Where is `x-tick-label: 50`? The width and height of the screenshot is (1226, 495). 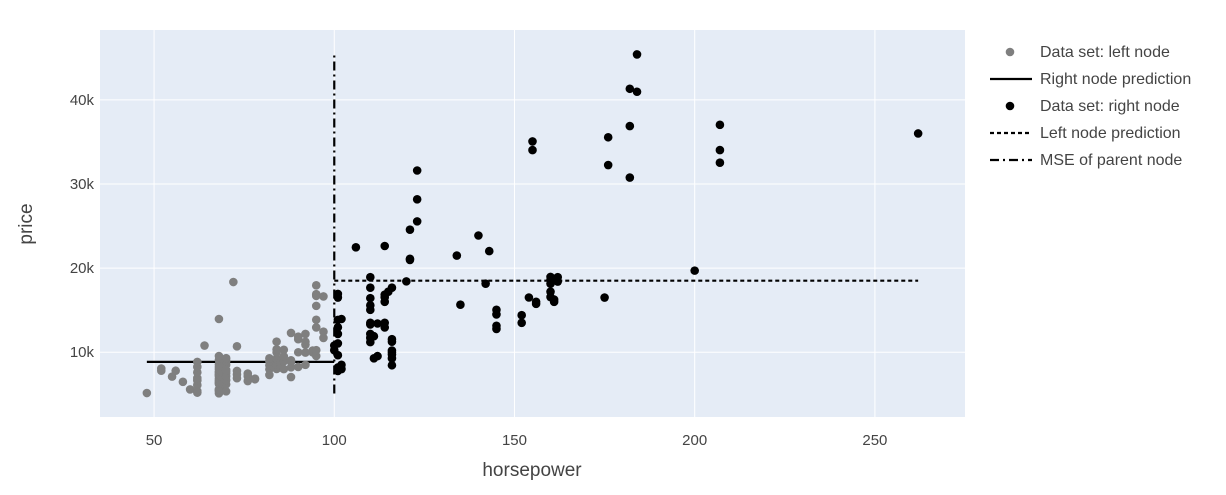
x-tick-label: 50 is located at coordinates (154, 440).